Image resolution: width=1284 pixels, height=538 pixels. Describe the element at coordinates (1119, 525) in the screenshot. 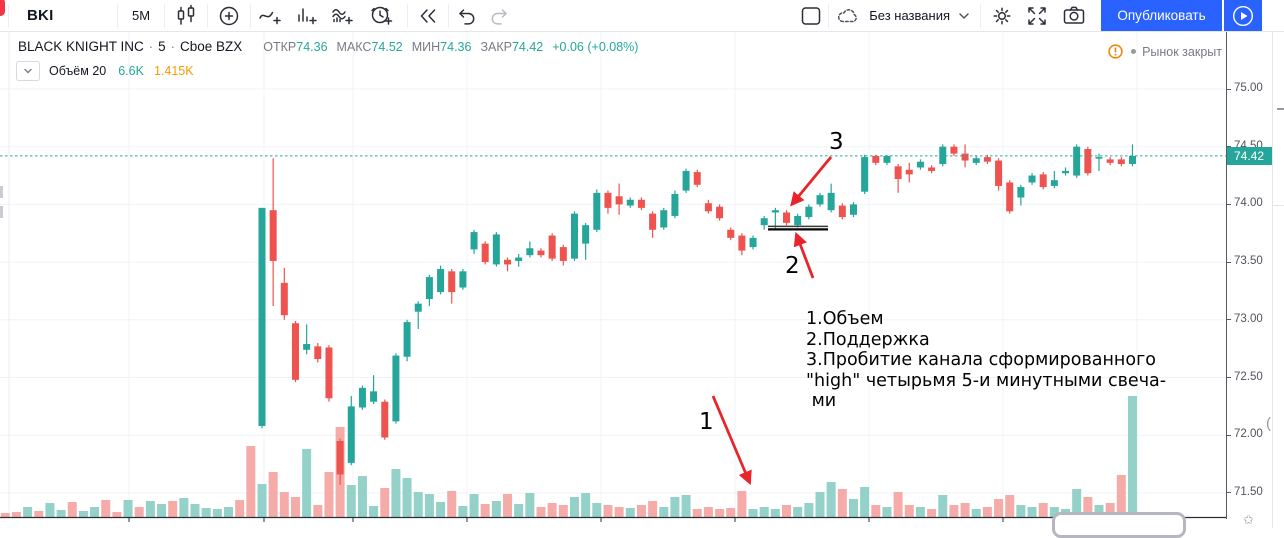

I see `bottom-toolbar-box` at that location.